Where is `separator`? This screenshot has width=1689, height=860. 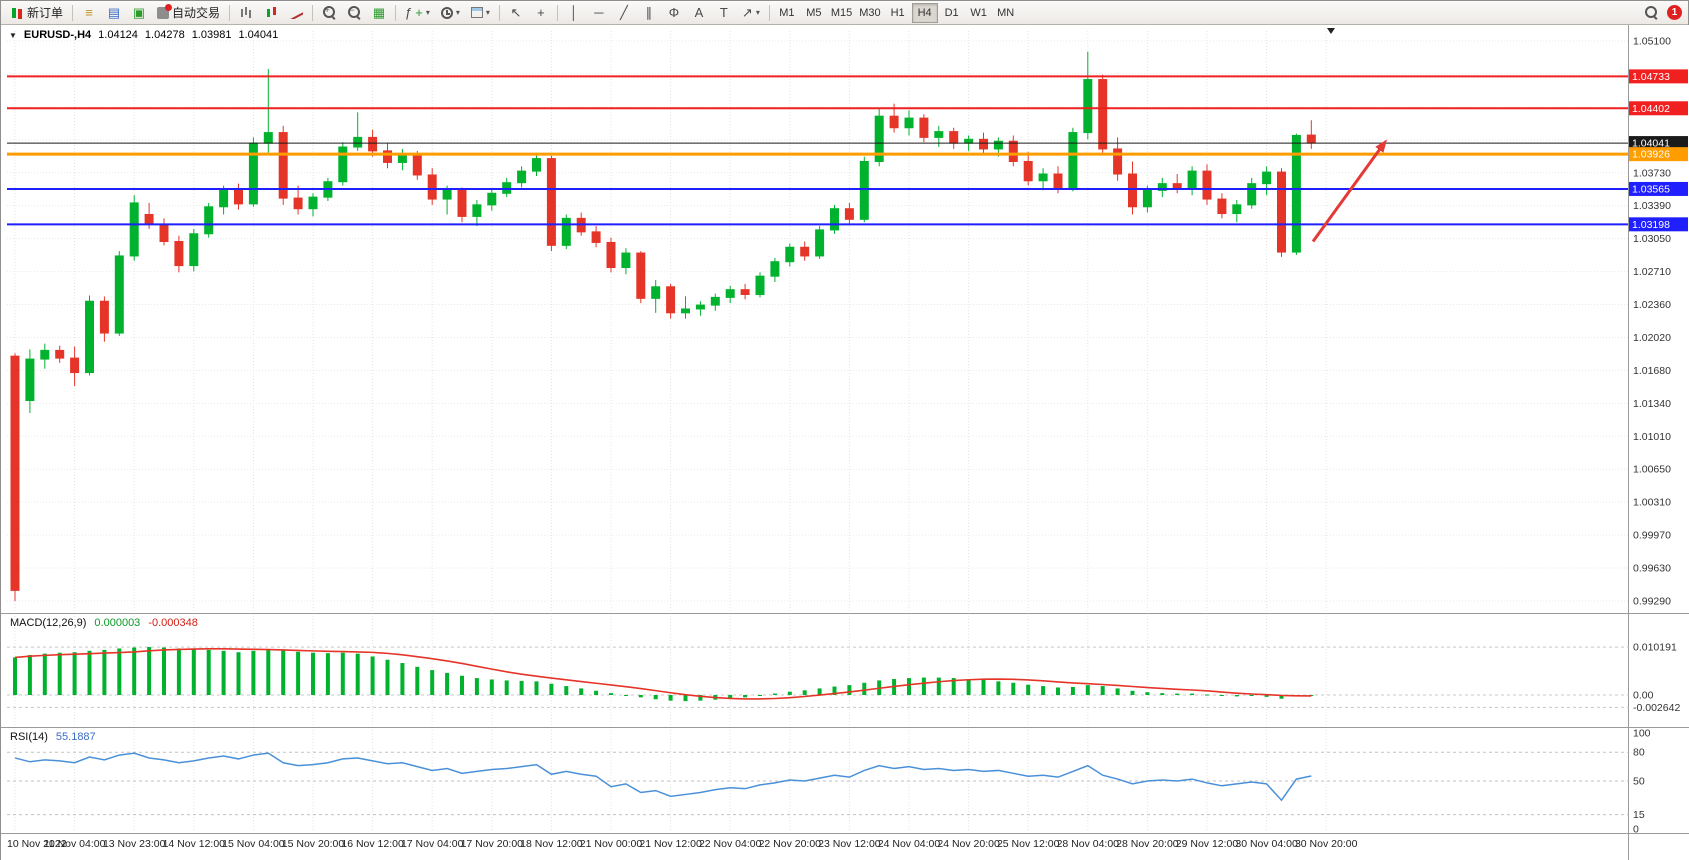
separator is located at coordinates (313, 12).